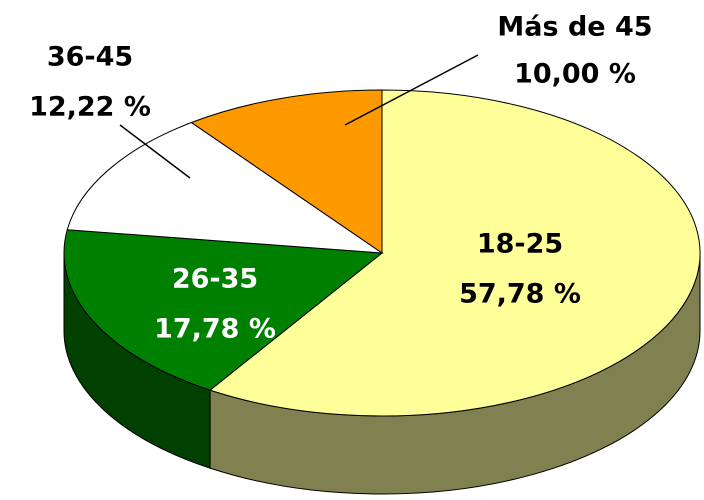 The image size is (704, 500). I want to click on slice-label: Más de 45, so click(574, 27).